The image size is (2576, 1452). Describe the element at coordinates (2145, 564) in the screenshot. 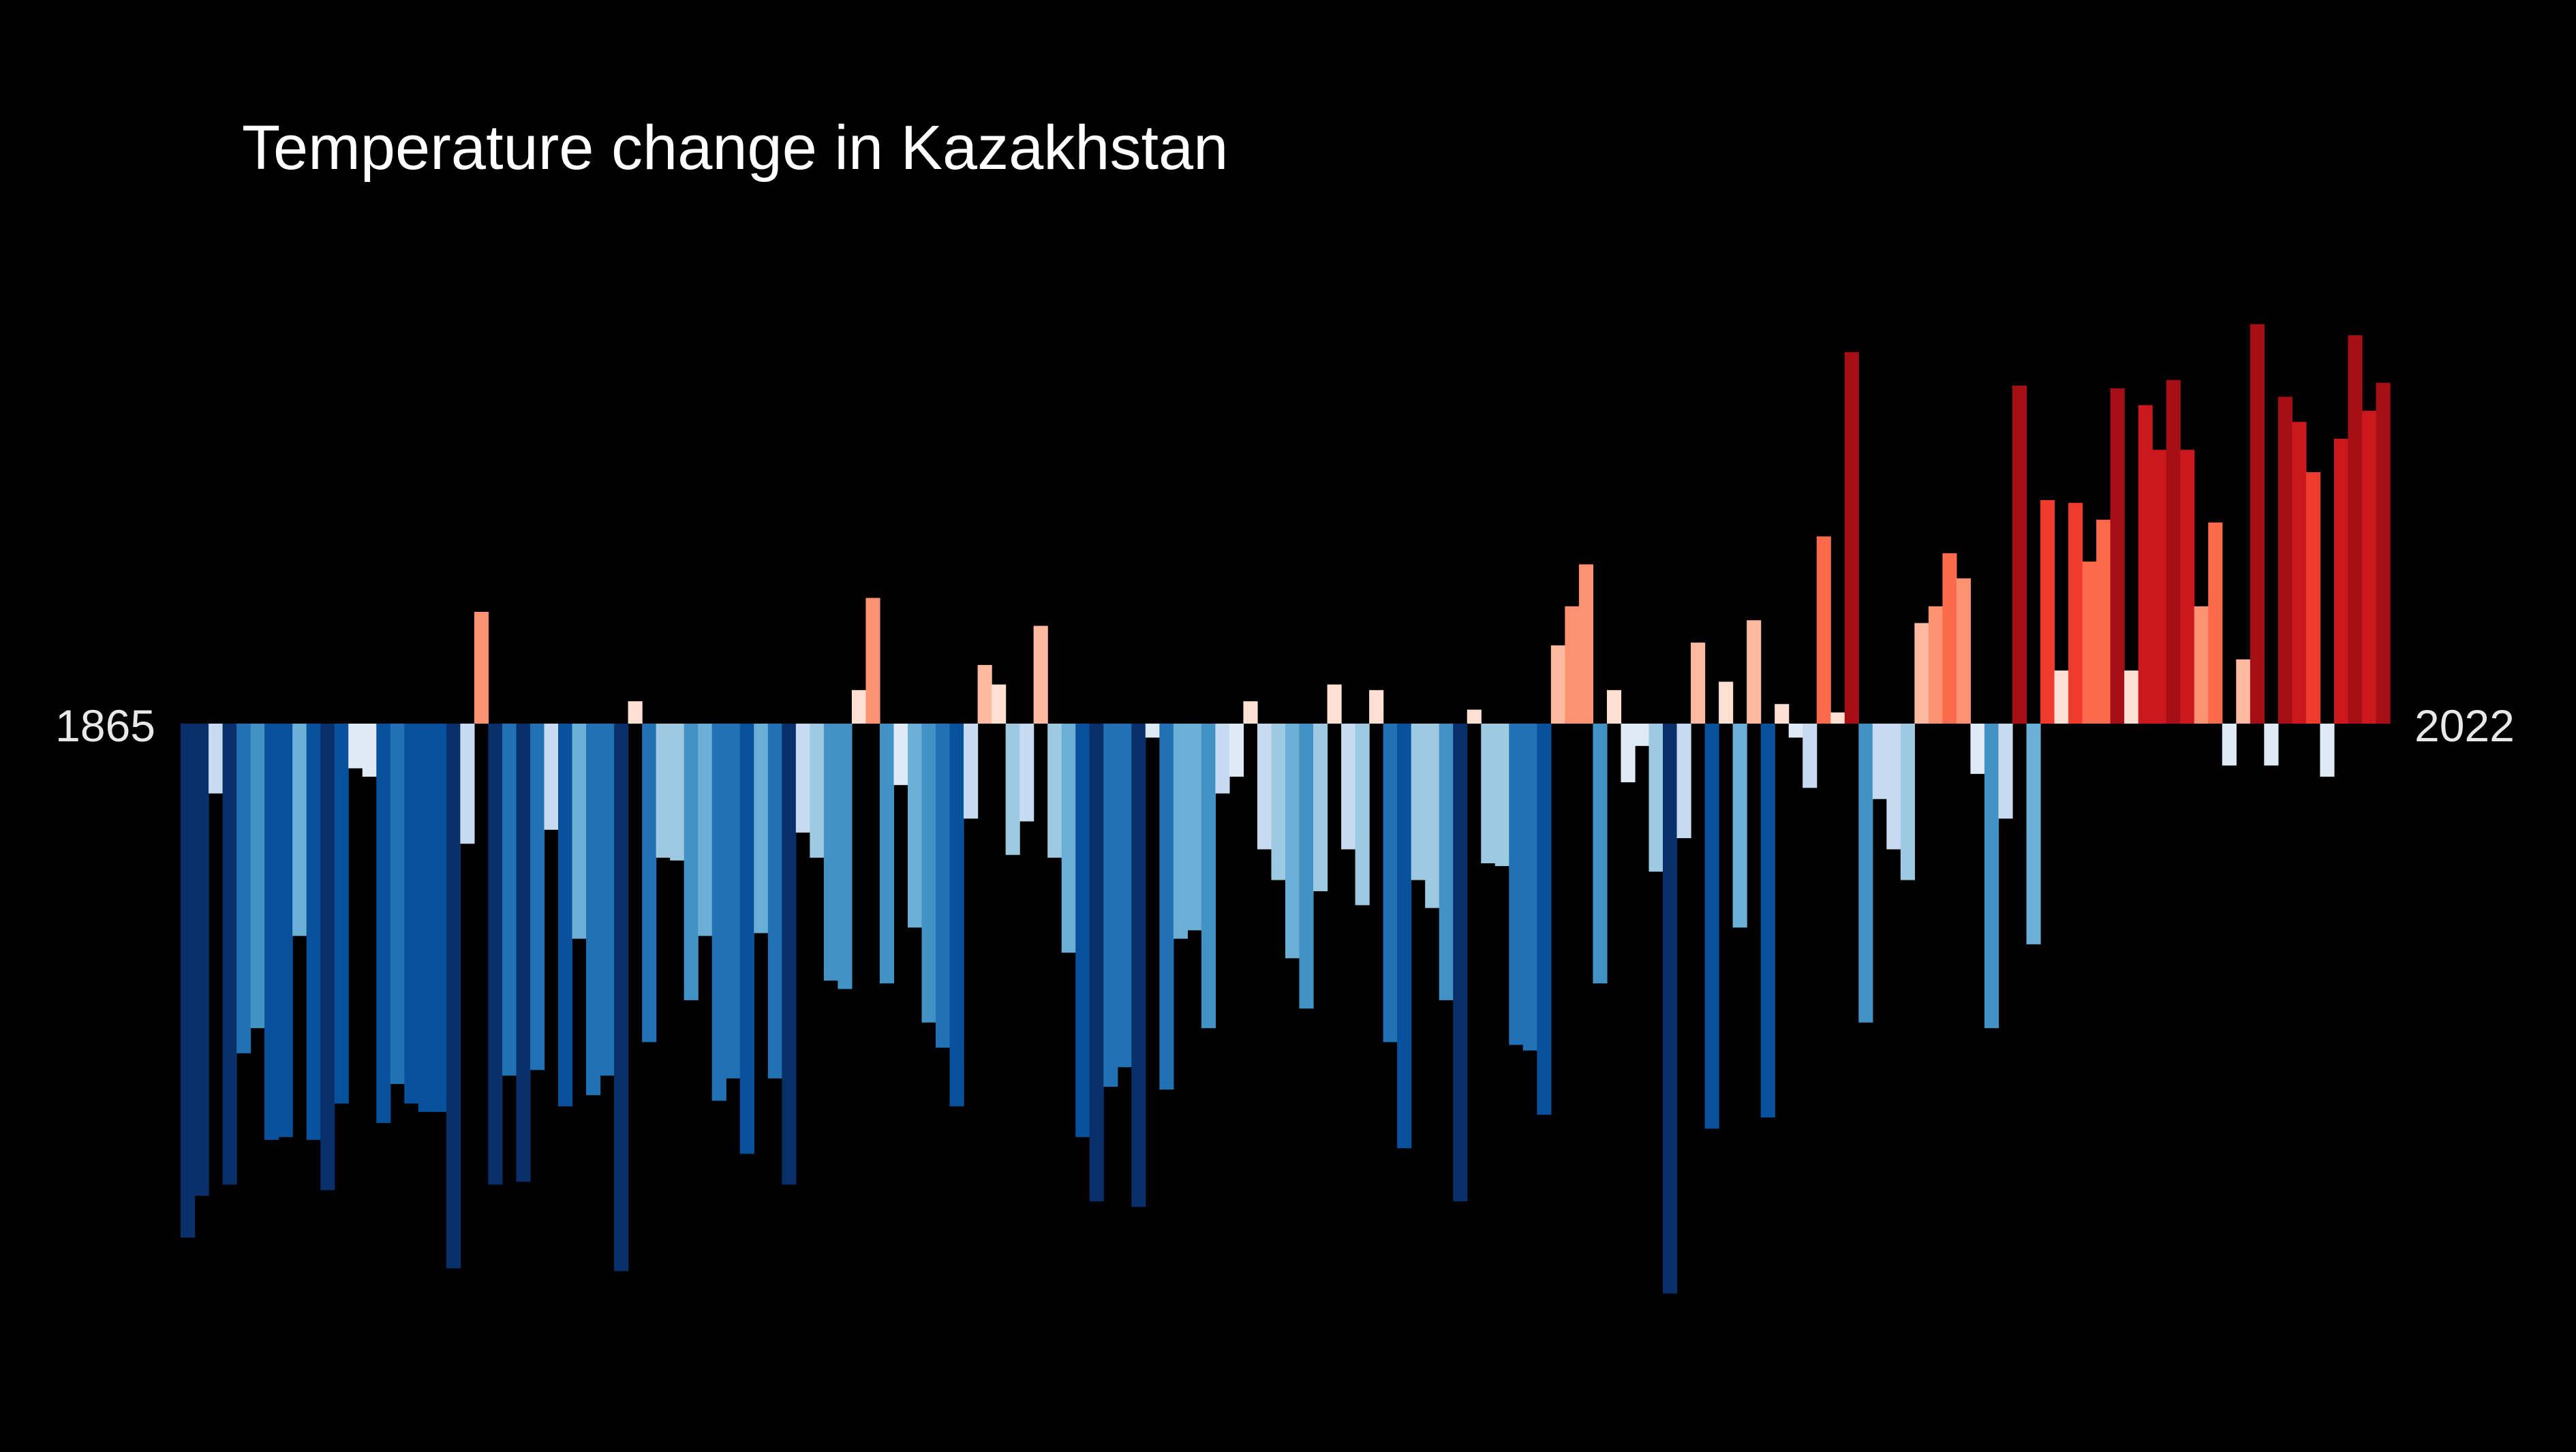

I see `bar-2005` at that location.